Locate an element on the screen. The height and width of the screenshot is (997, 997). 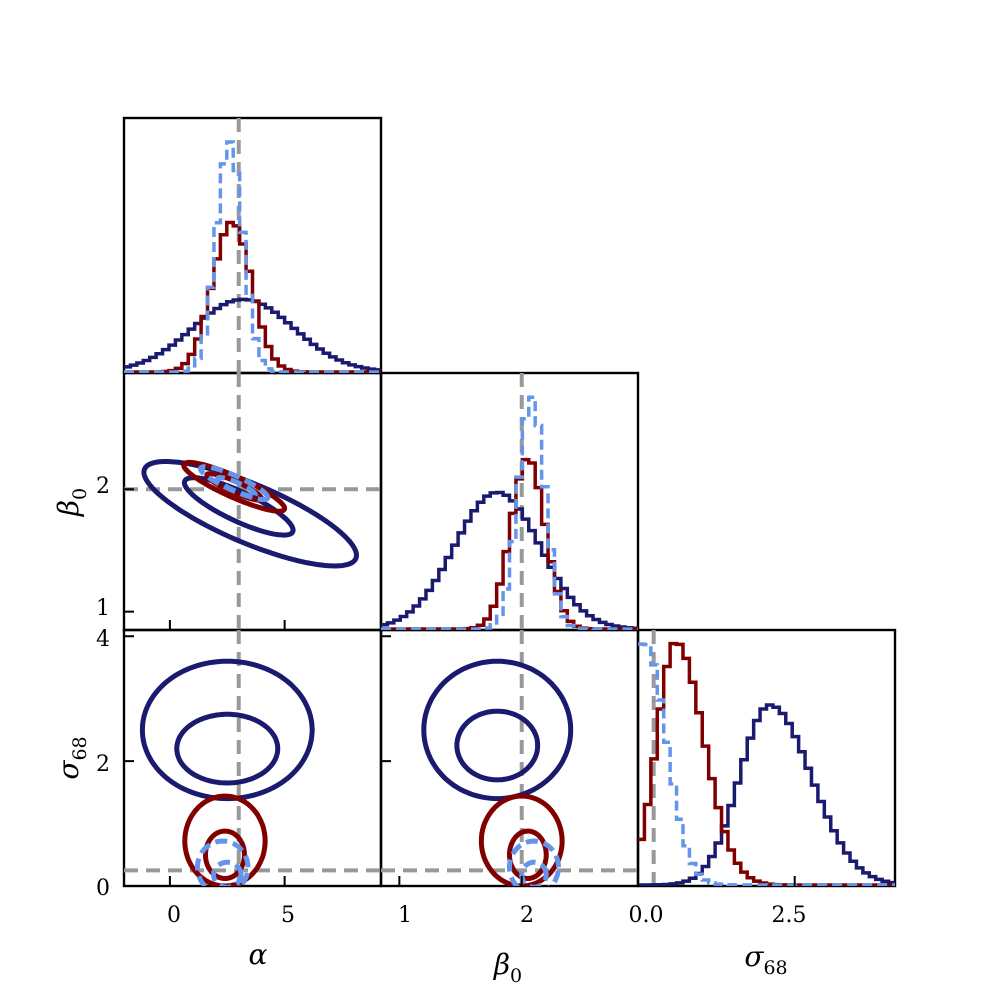
x-axis-label-beta0: β0 is located at coordinates (507, 967).